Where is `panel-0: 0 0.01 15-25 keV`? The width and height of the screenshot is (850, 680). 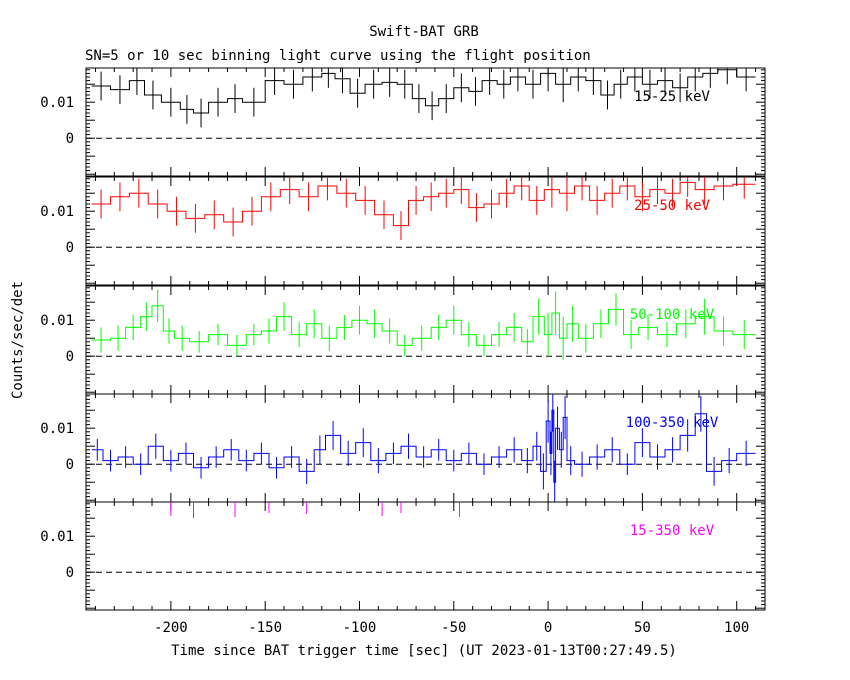
panel-0: 0 0.01 15-25 keV is located at coordinates (403, 122).